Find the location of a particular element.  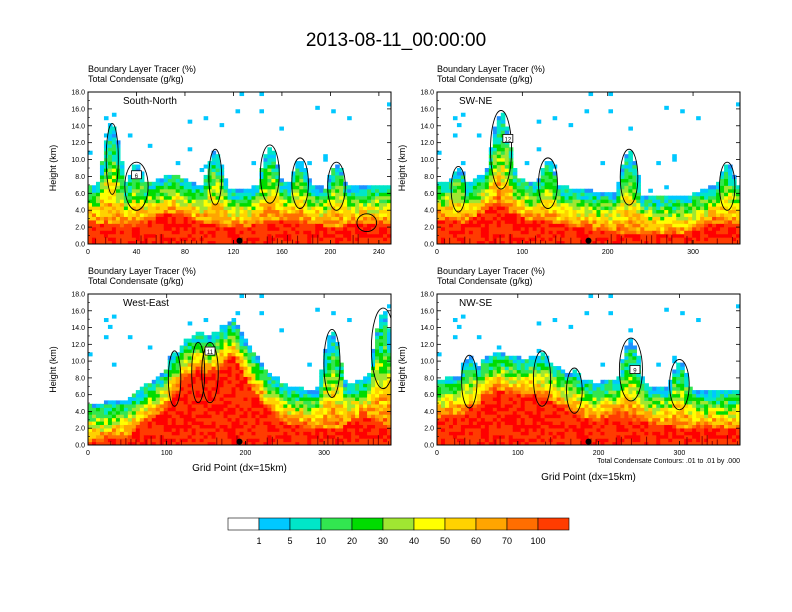

header-line-1: Boundary Layer Tracer (%) is located at coordinates (142, 69).